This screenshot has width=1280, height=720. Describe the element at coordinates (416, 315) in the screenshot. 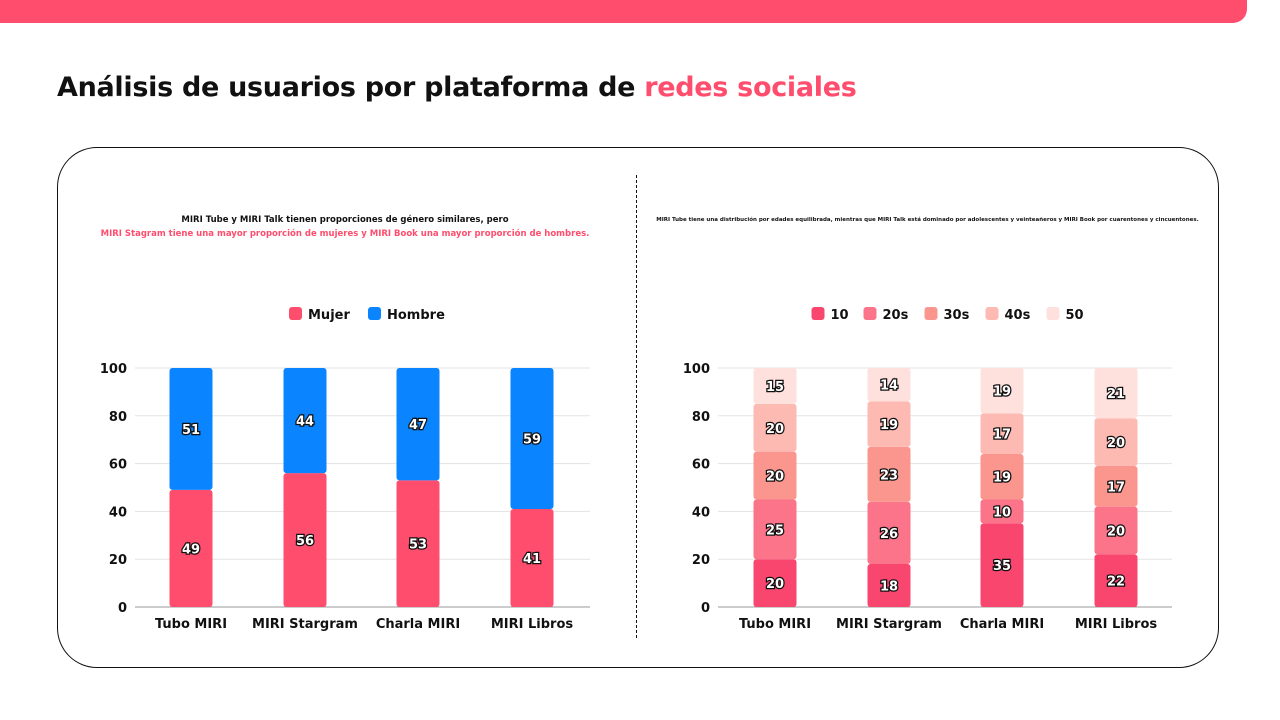

I see `legend-label: Hombre` at that location.